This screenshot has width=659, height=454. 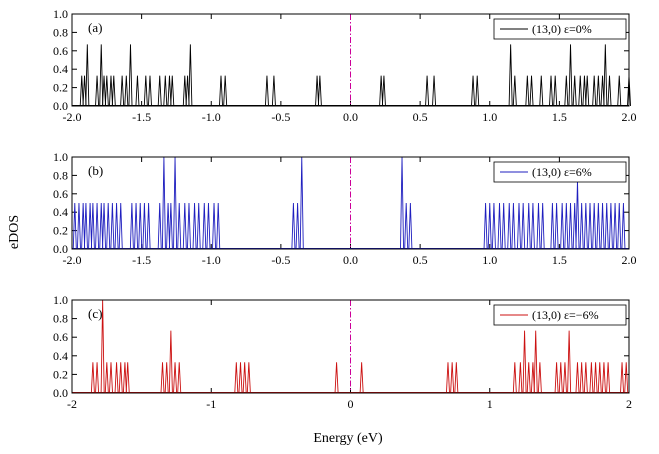 What do you see at coordinates (350, 260) in the screenshot?
I see `x-tick-label-b-4: 0.0` at bounding box center [350, 260].